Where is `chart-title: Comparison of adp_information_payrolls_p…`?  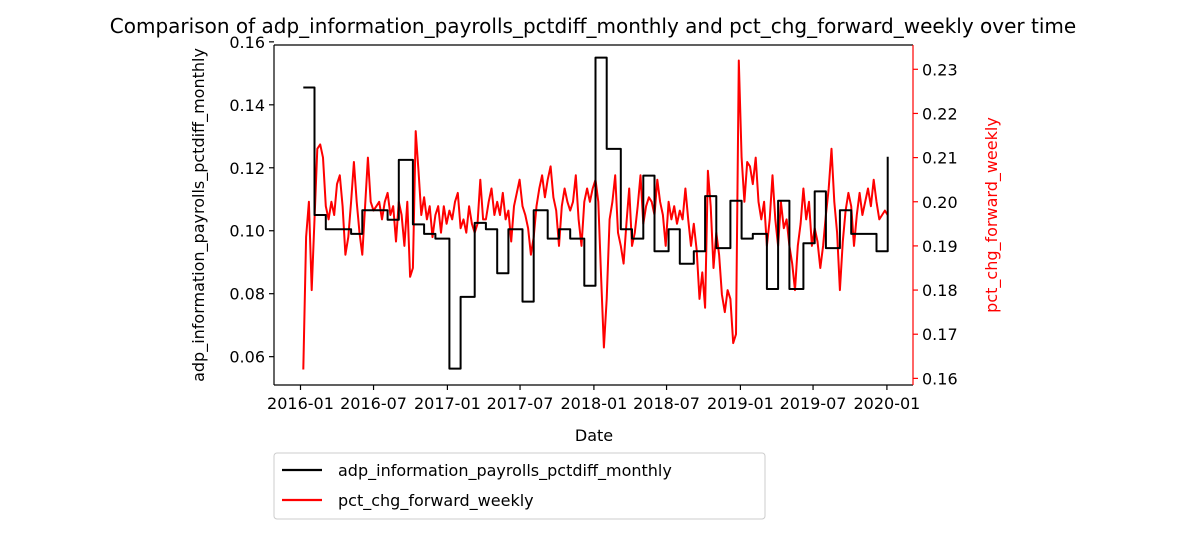 chart-title: Comparison of adp_information_payrolls_p… is located at coordinates (593, 26).